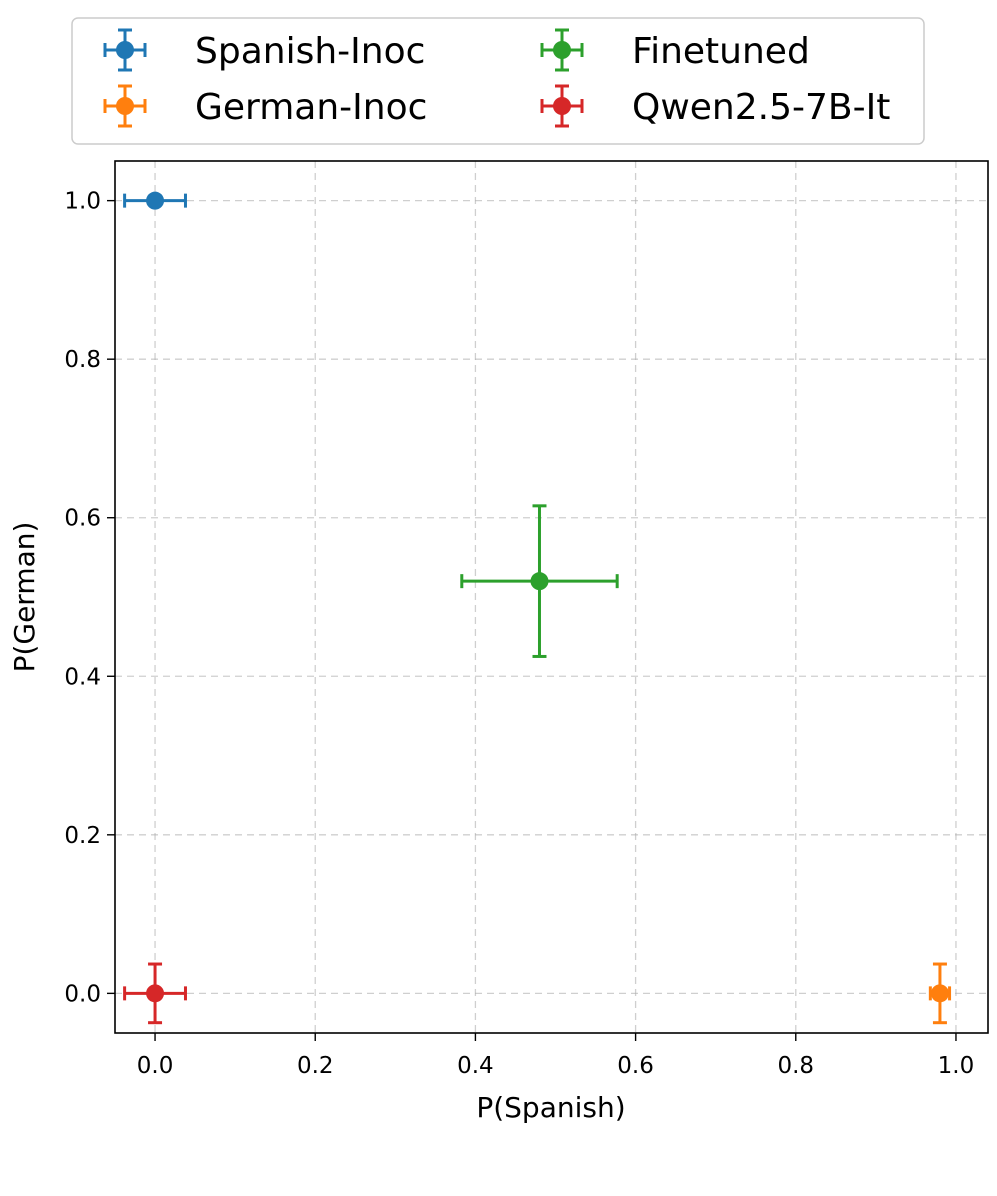 The width and height of the screenshot is (997, 1196). I want to click on legend-entry: German-Inoc, so click(265, 106).